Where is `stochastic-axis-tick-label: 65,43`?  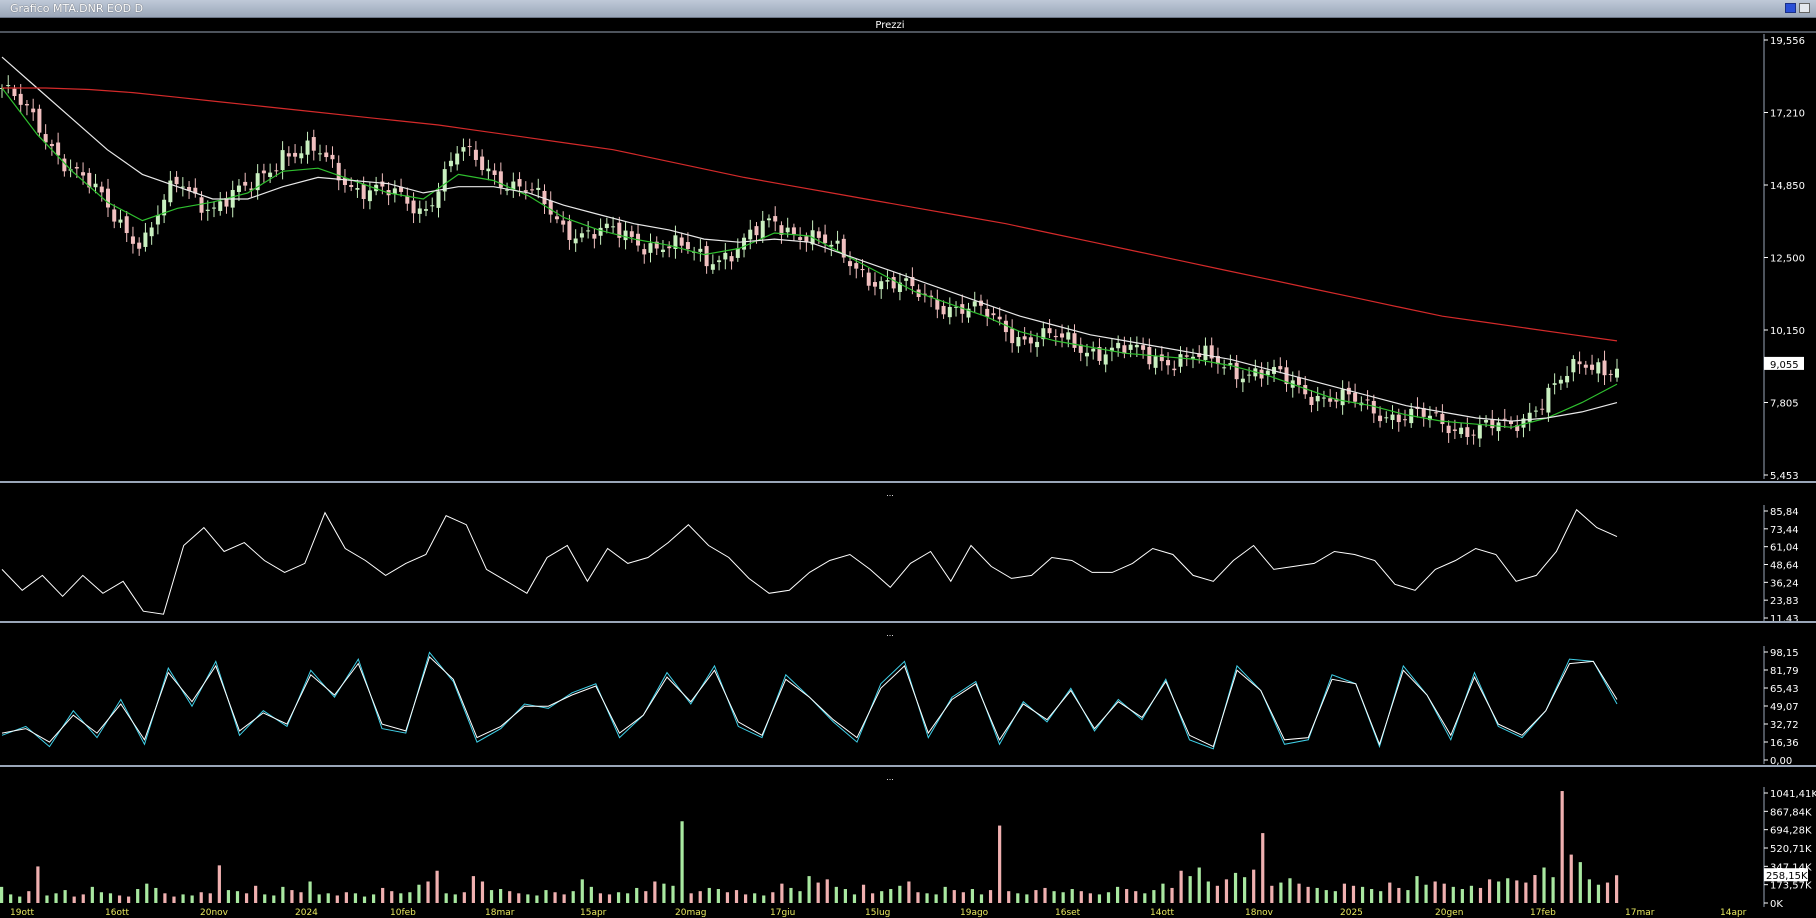 stochastic-axis-tick-label: 65,43 is located at coordinates (1784, 689).